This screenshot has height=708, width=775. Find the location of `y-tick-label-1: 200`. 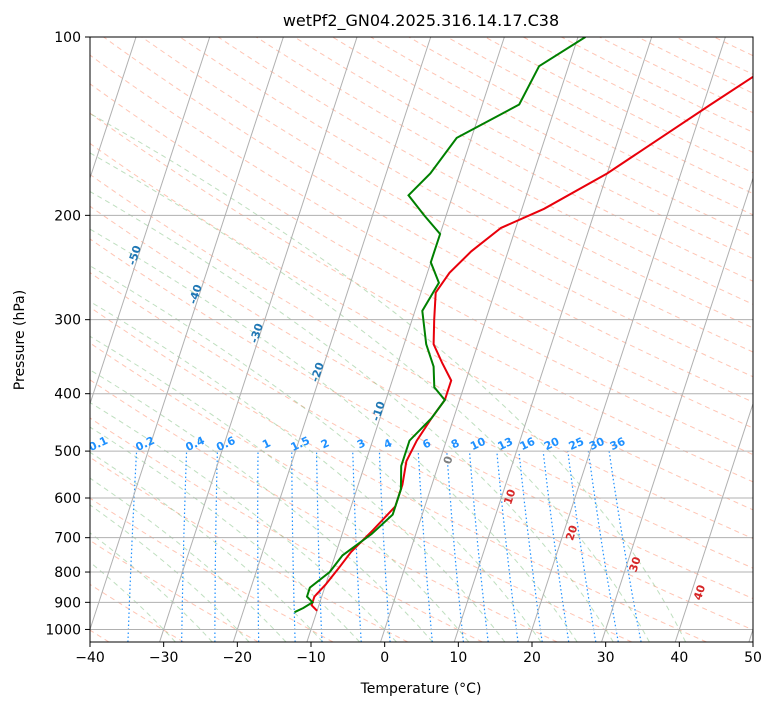

y-tick-label-1: 200 is located at coordinates (67, 216).